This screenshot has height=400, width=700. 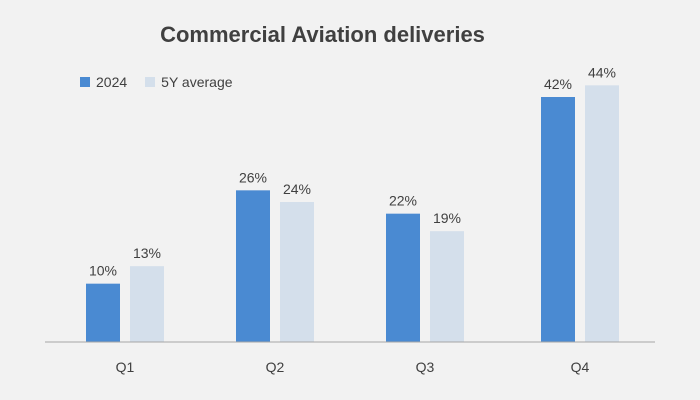 I want to click on x-tick-label-q2: Q2, so click(x=275, y=367).